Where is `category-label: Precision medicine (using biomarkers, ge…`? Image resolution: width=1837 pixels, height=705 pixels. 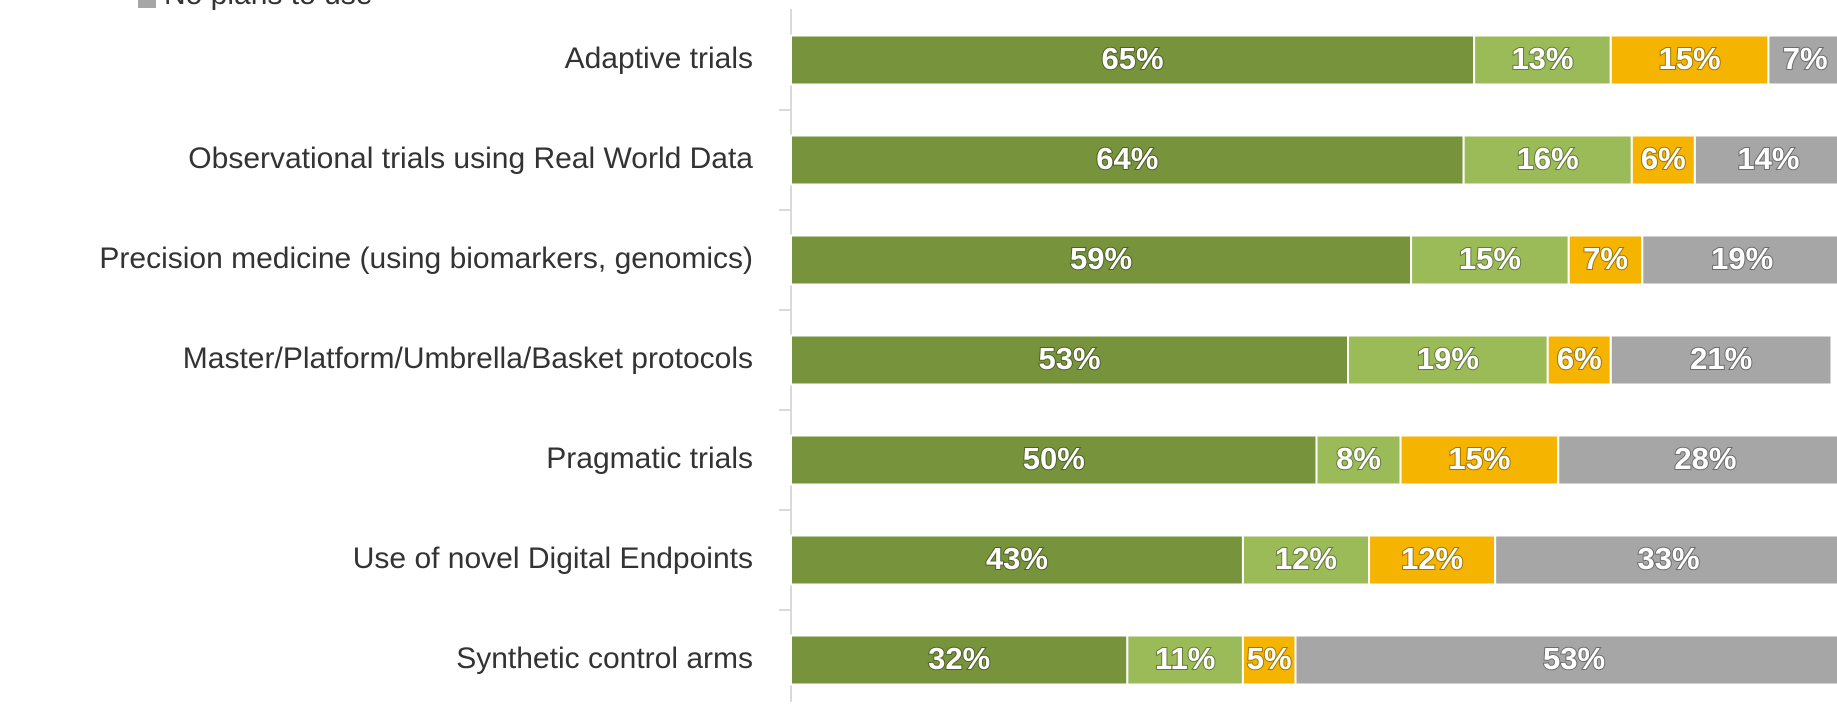 category-label: Precision medicine (using biomarkers, ge… is located at coordinates (426, 258).